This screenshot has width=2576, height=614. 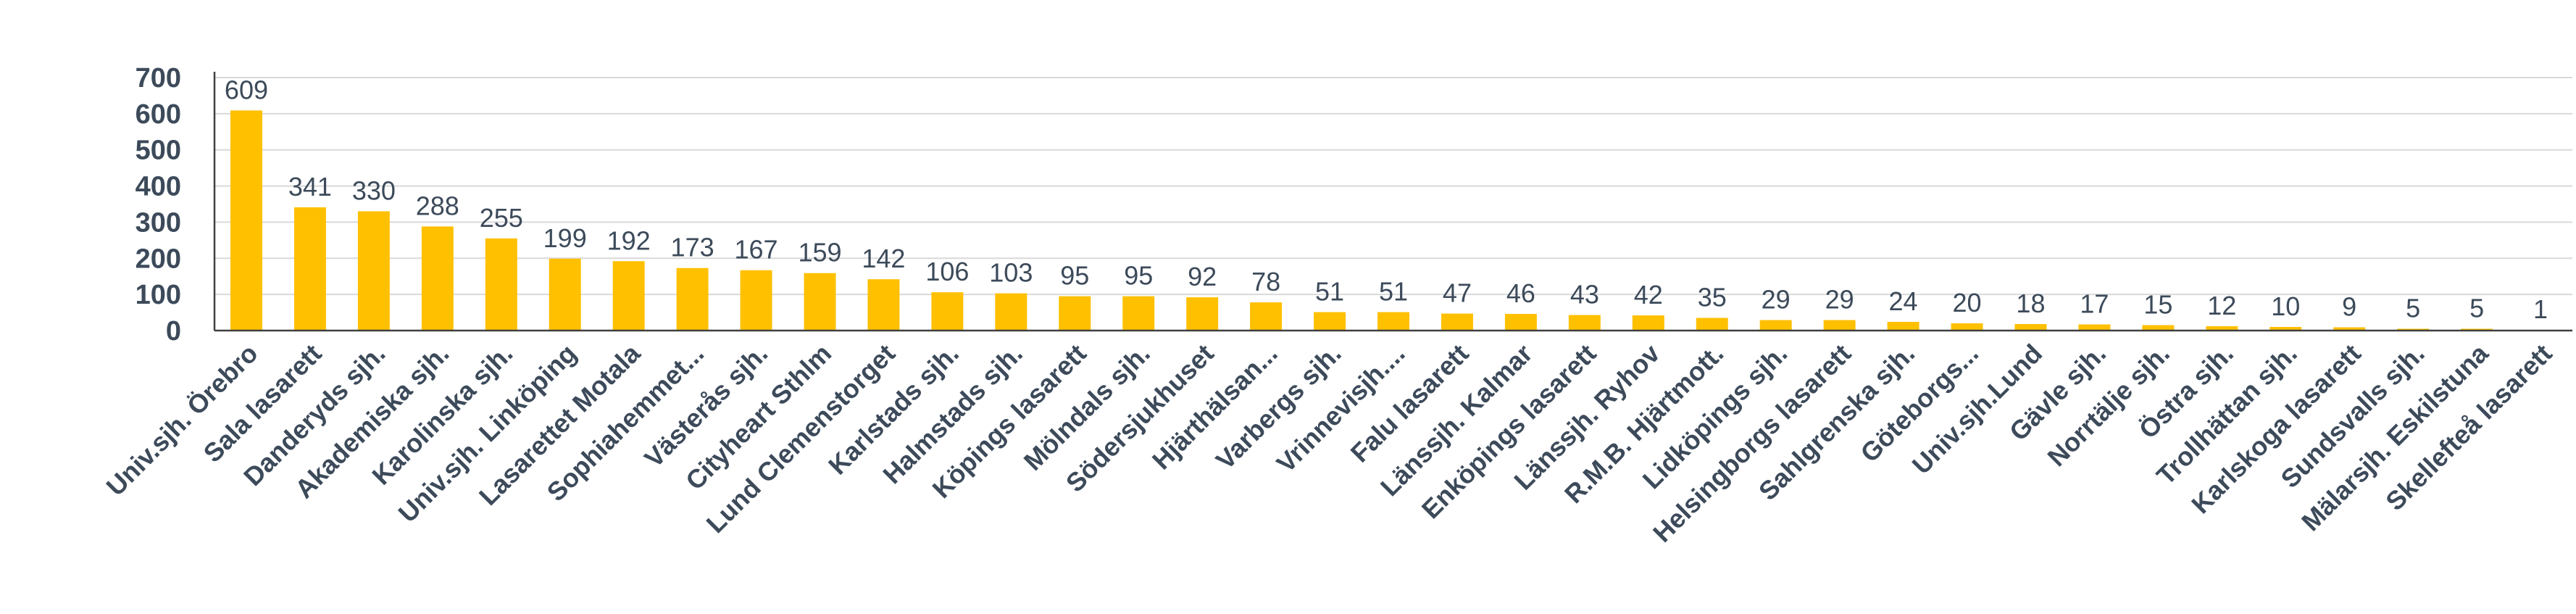 I want to click on data-label: 173, so click(x=692, y=247).